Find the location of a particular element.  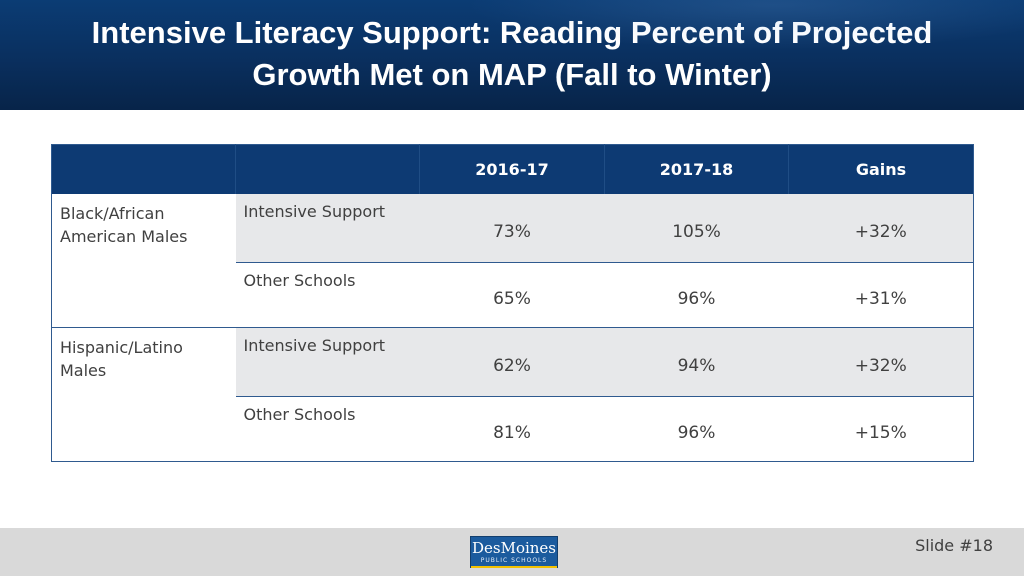

value-2016-17: 81% is located at coordinates (512, 429).